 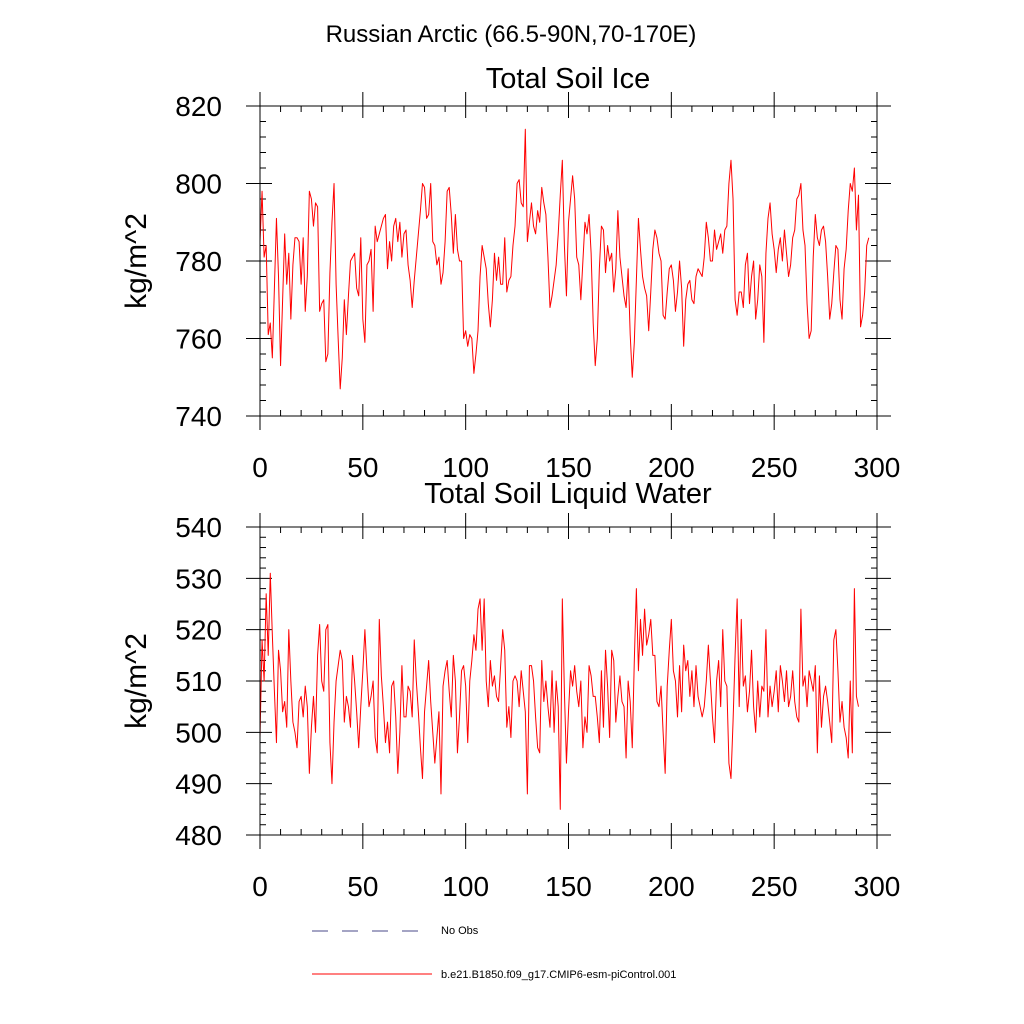 What do you see at coordinates (198, 261) in the screenshot?
I see `soil-ice-y-tick-label: 780` at bounding box center [198, 261].